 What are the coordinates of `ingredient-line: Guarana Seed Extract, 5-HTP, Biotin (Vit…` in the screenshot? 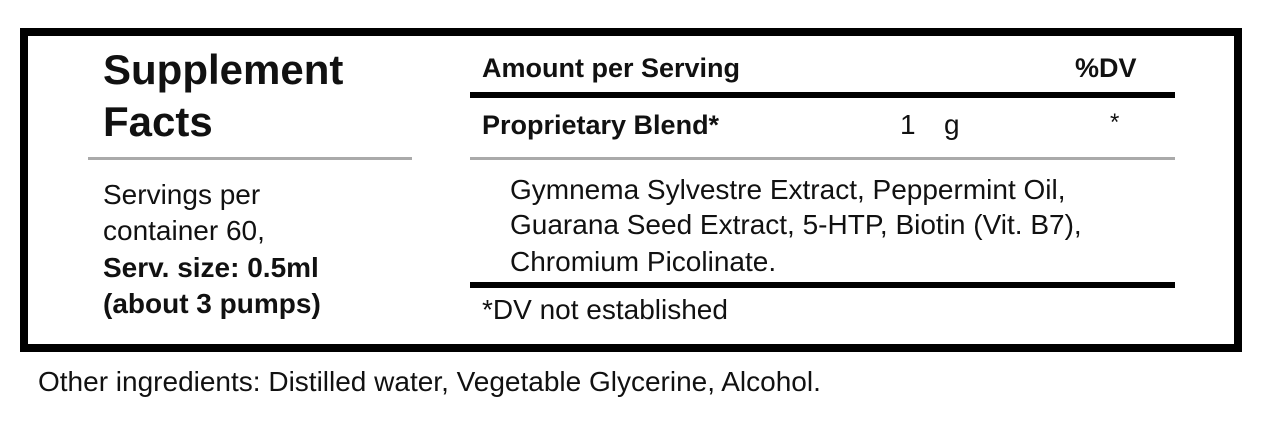 It's located at (796, 224).